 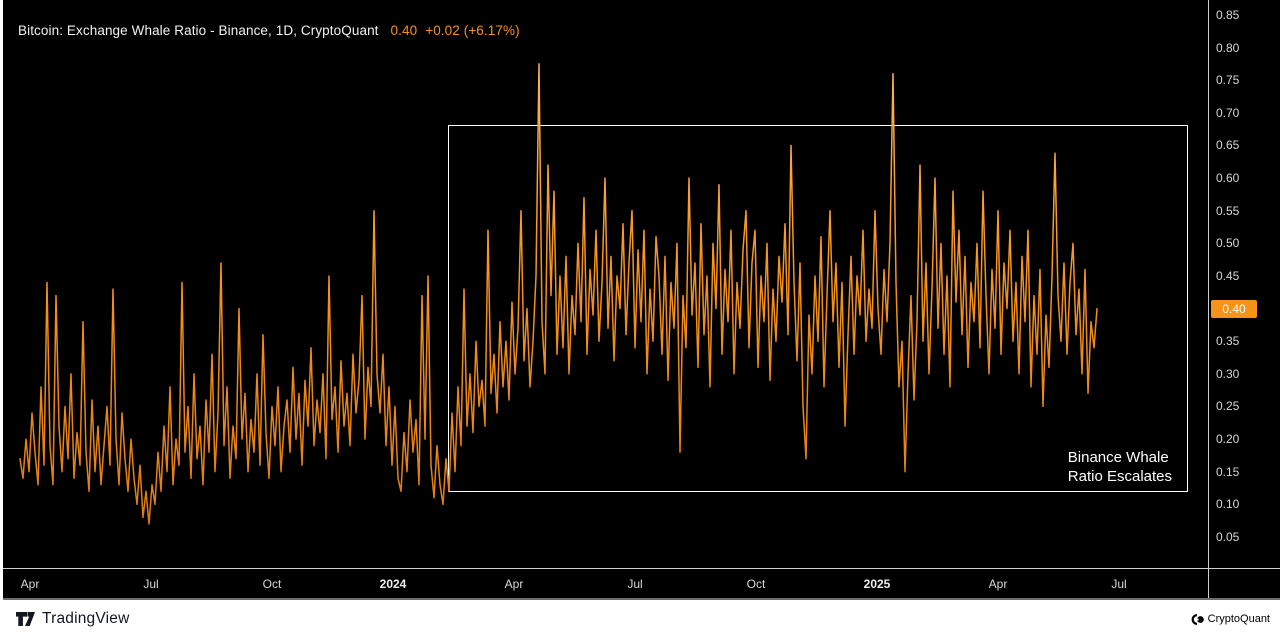 What do you see at coordinates (1119, 476) in the screenshot?
I see `annotation-line-2: Ratio Escalates` at bounding box center [1119, 476].